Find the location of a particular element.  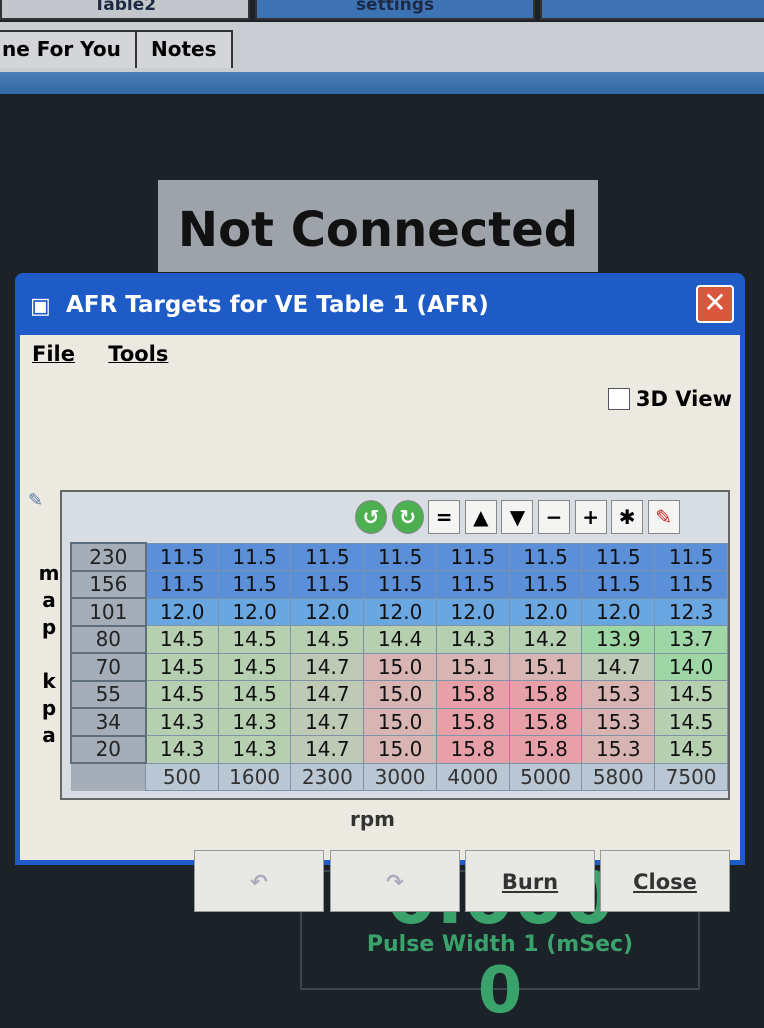

map-kpa-label: 101 is located at coordinates (108, 612).